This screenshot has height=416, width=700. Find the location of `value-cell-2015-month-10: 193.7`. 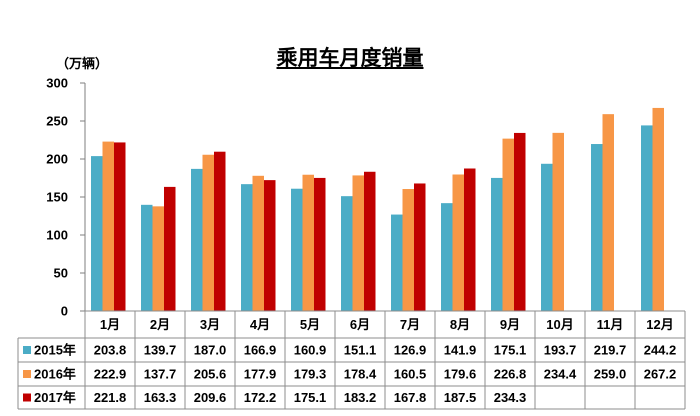

value-cell-2015-month-10: 193.7 is located at coordinates (560, 350).